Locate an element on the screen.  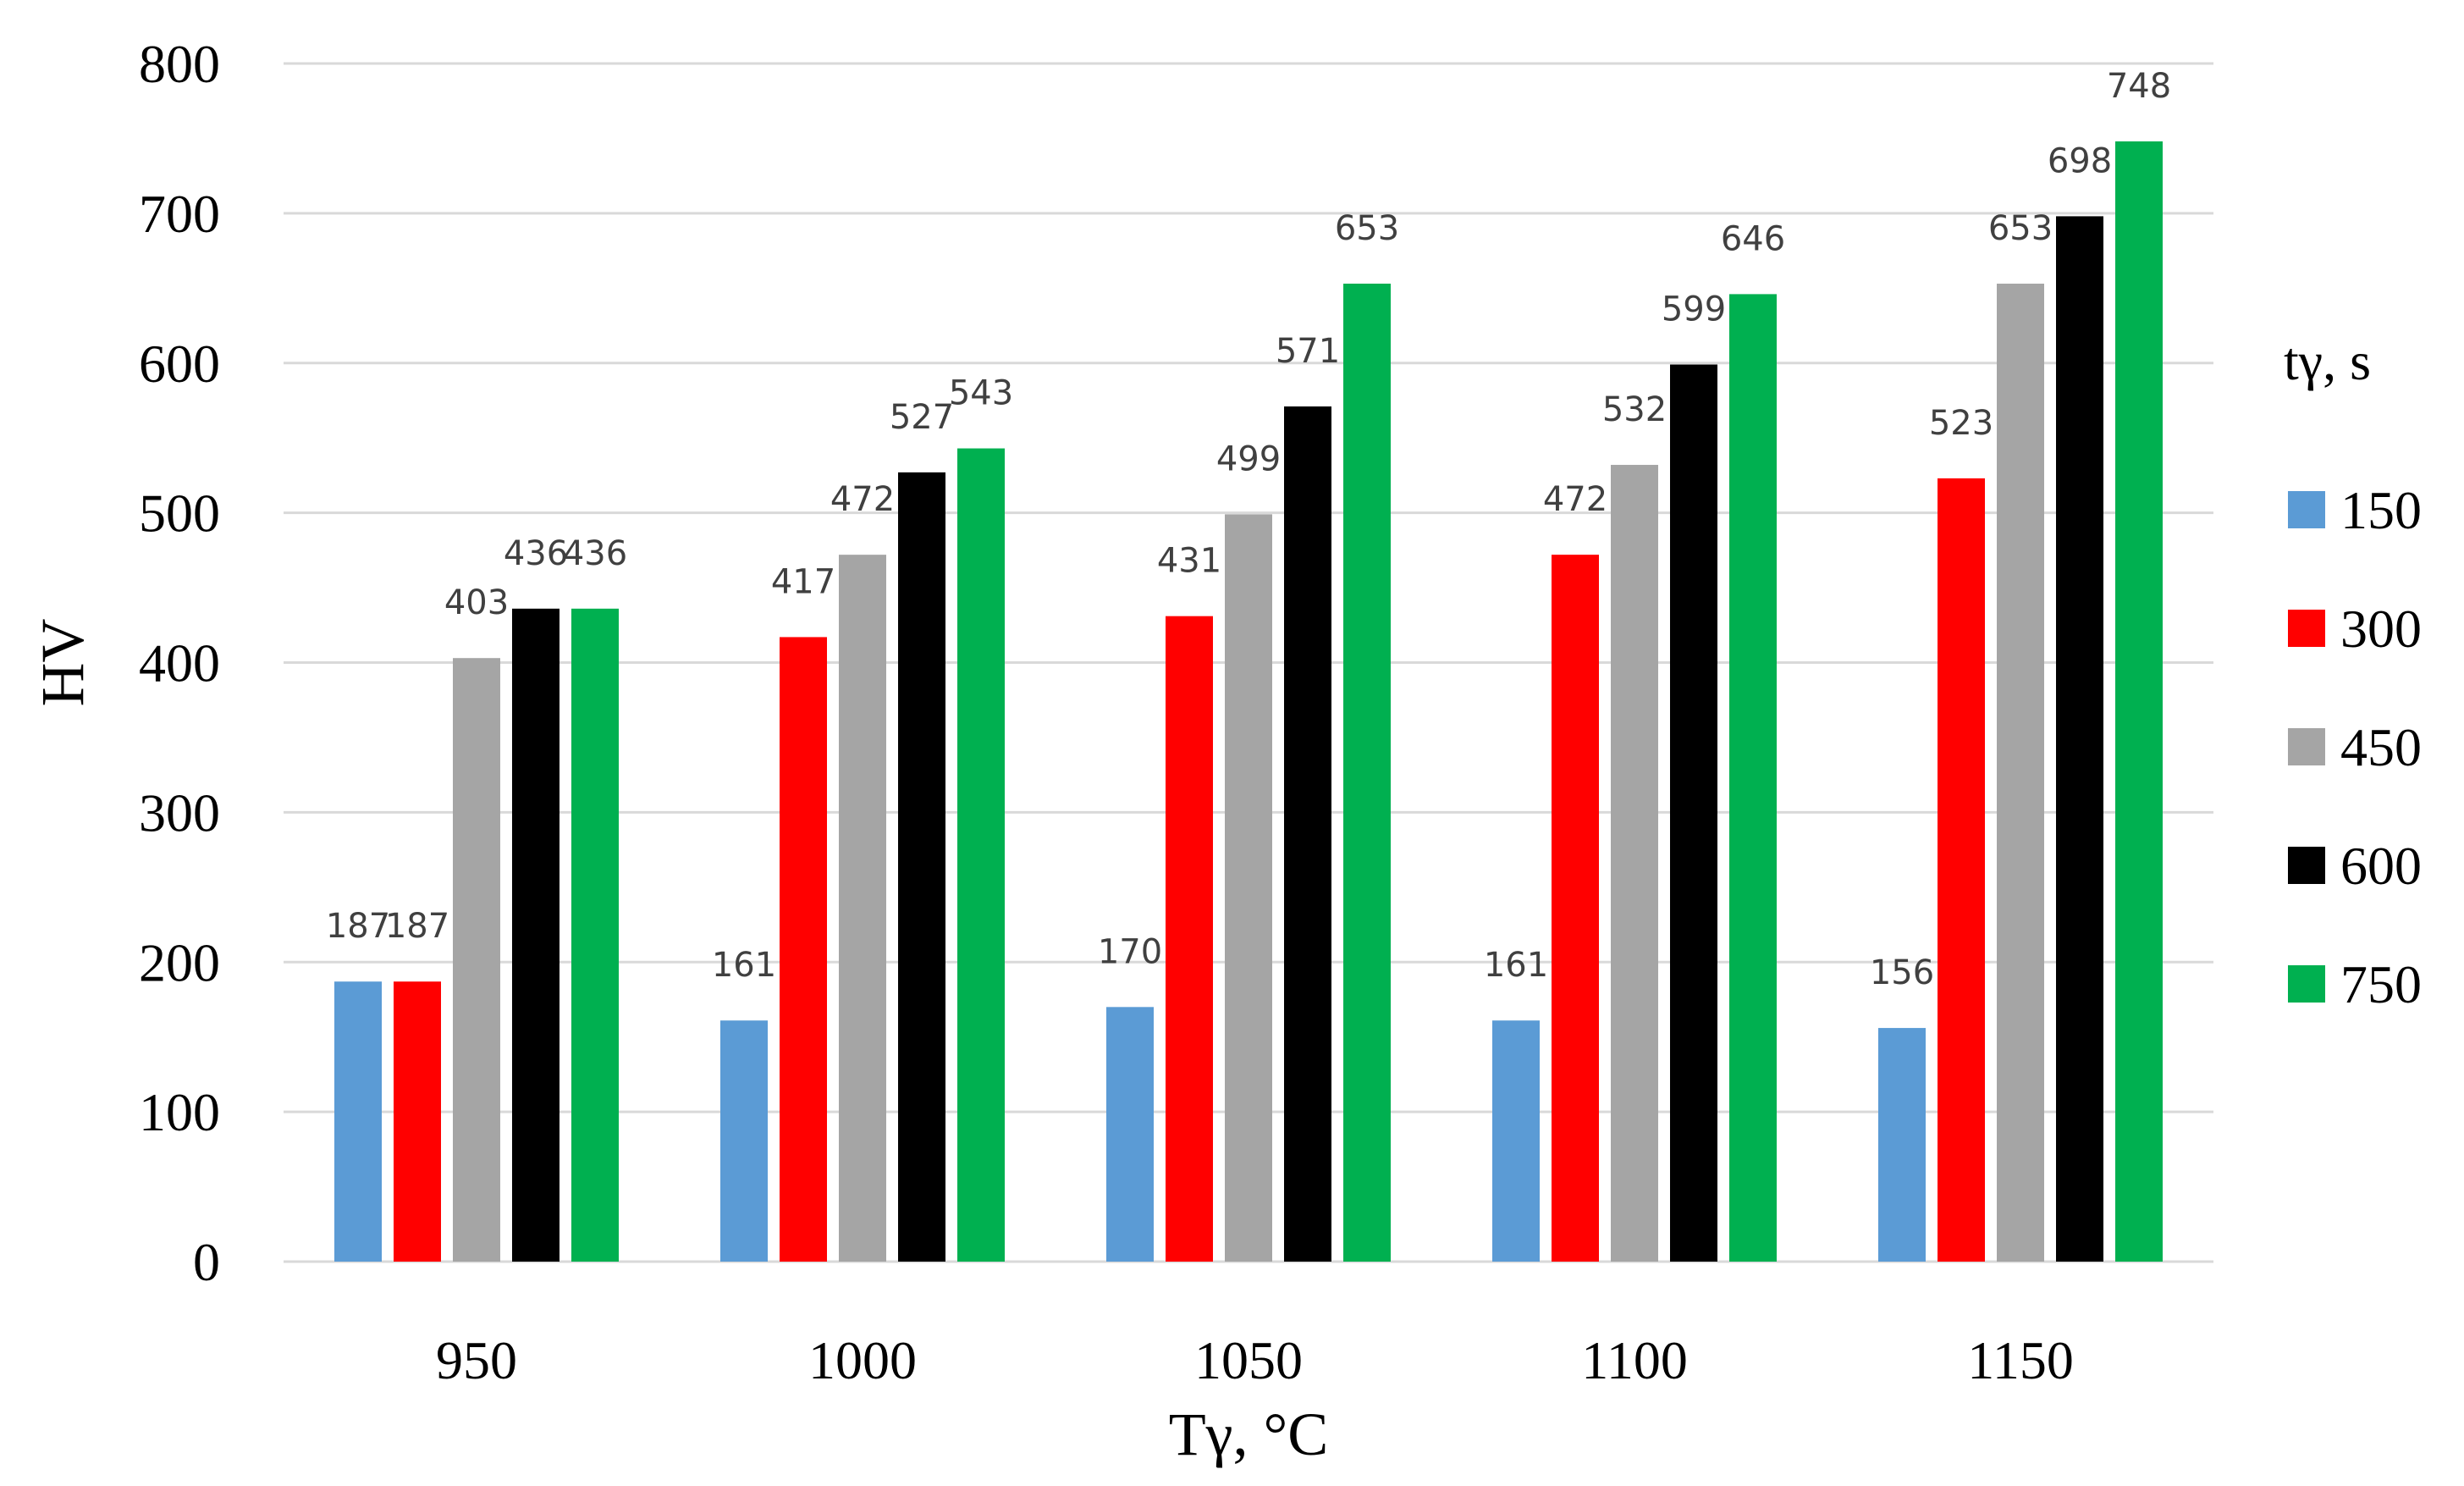
data-label-150-1000: 161 is located at coordinates (744, 965).